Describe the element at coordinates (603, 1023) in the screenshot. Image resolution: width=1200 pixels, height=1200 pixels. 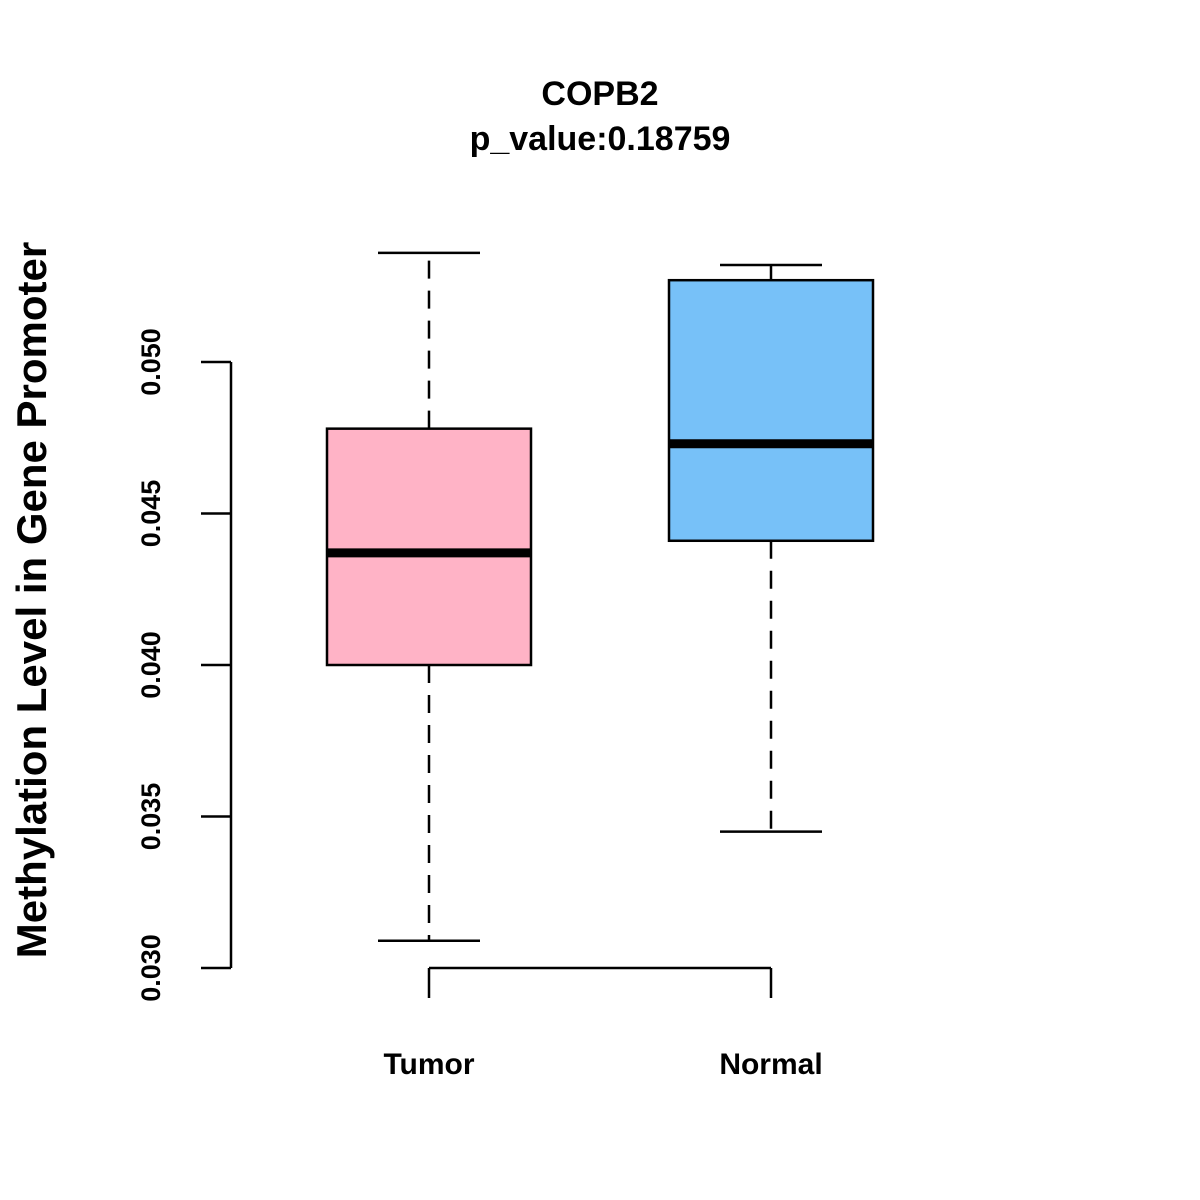
I see `x-axis: Tumor Normal` at that location.